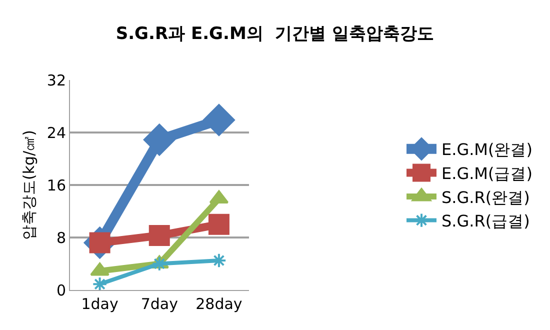 This screenshot has width=550, height=330. Describe the element at coordinates (99, 304) in the screenshot. I see `x-tick-label: 1day` at that location.